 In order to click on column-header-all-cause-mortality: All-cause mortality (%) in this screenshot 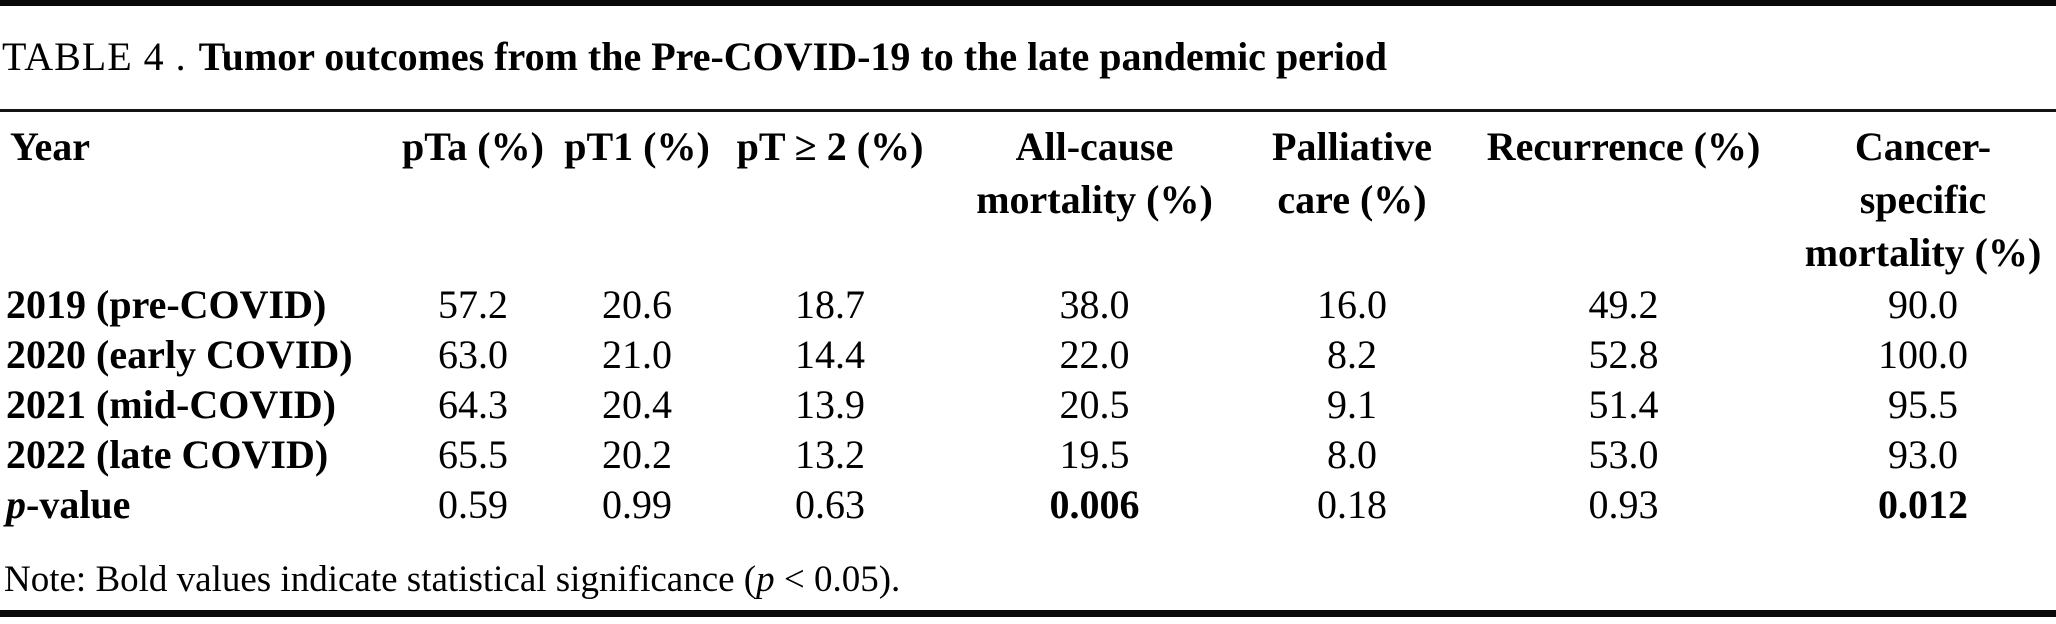, I will do `click(1094, 173)`.